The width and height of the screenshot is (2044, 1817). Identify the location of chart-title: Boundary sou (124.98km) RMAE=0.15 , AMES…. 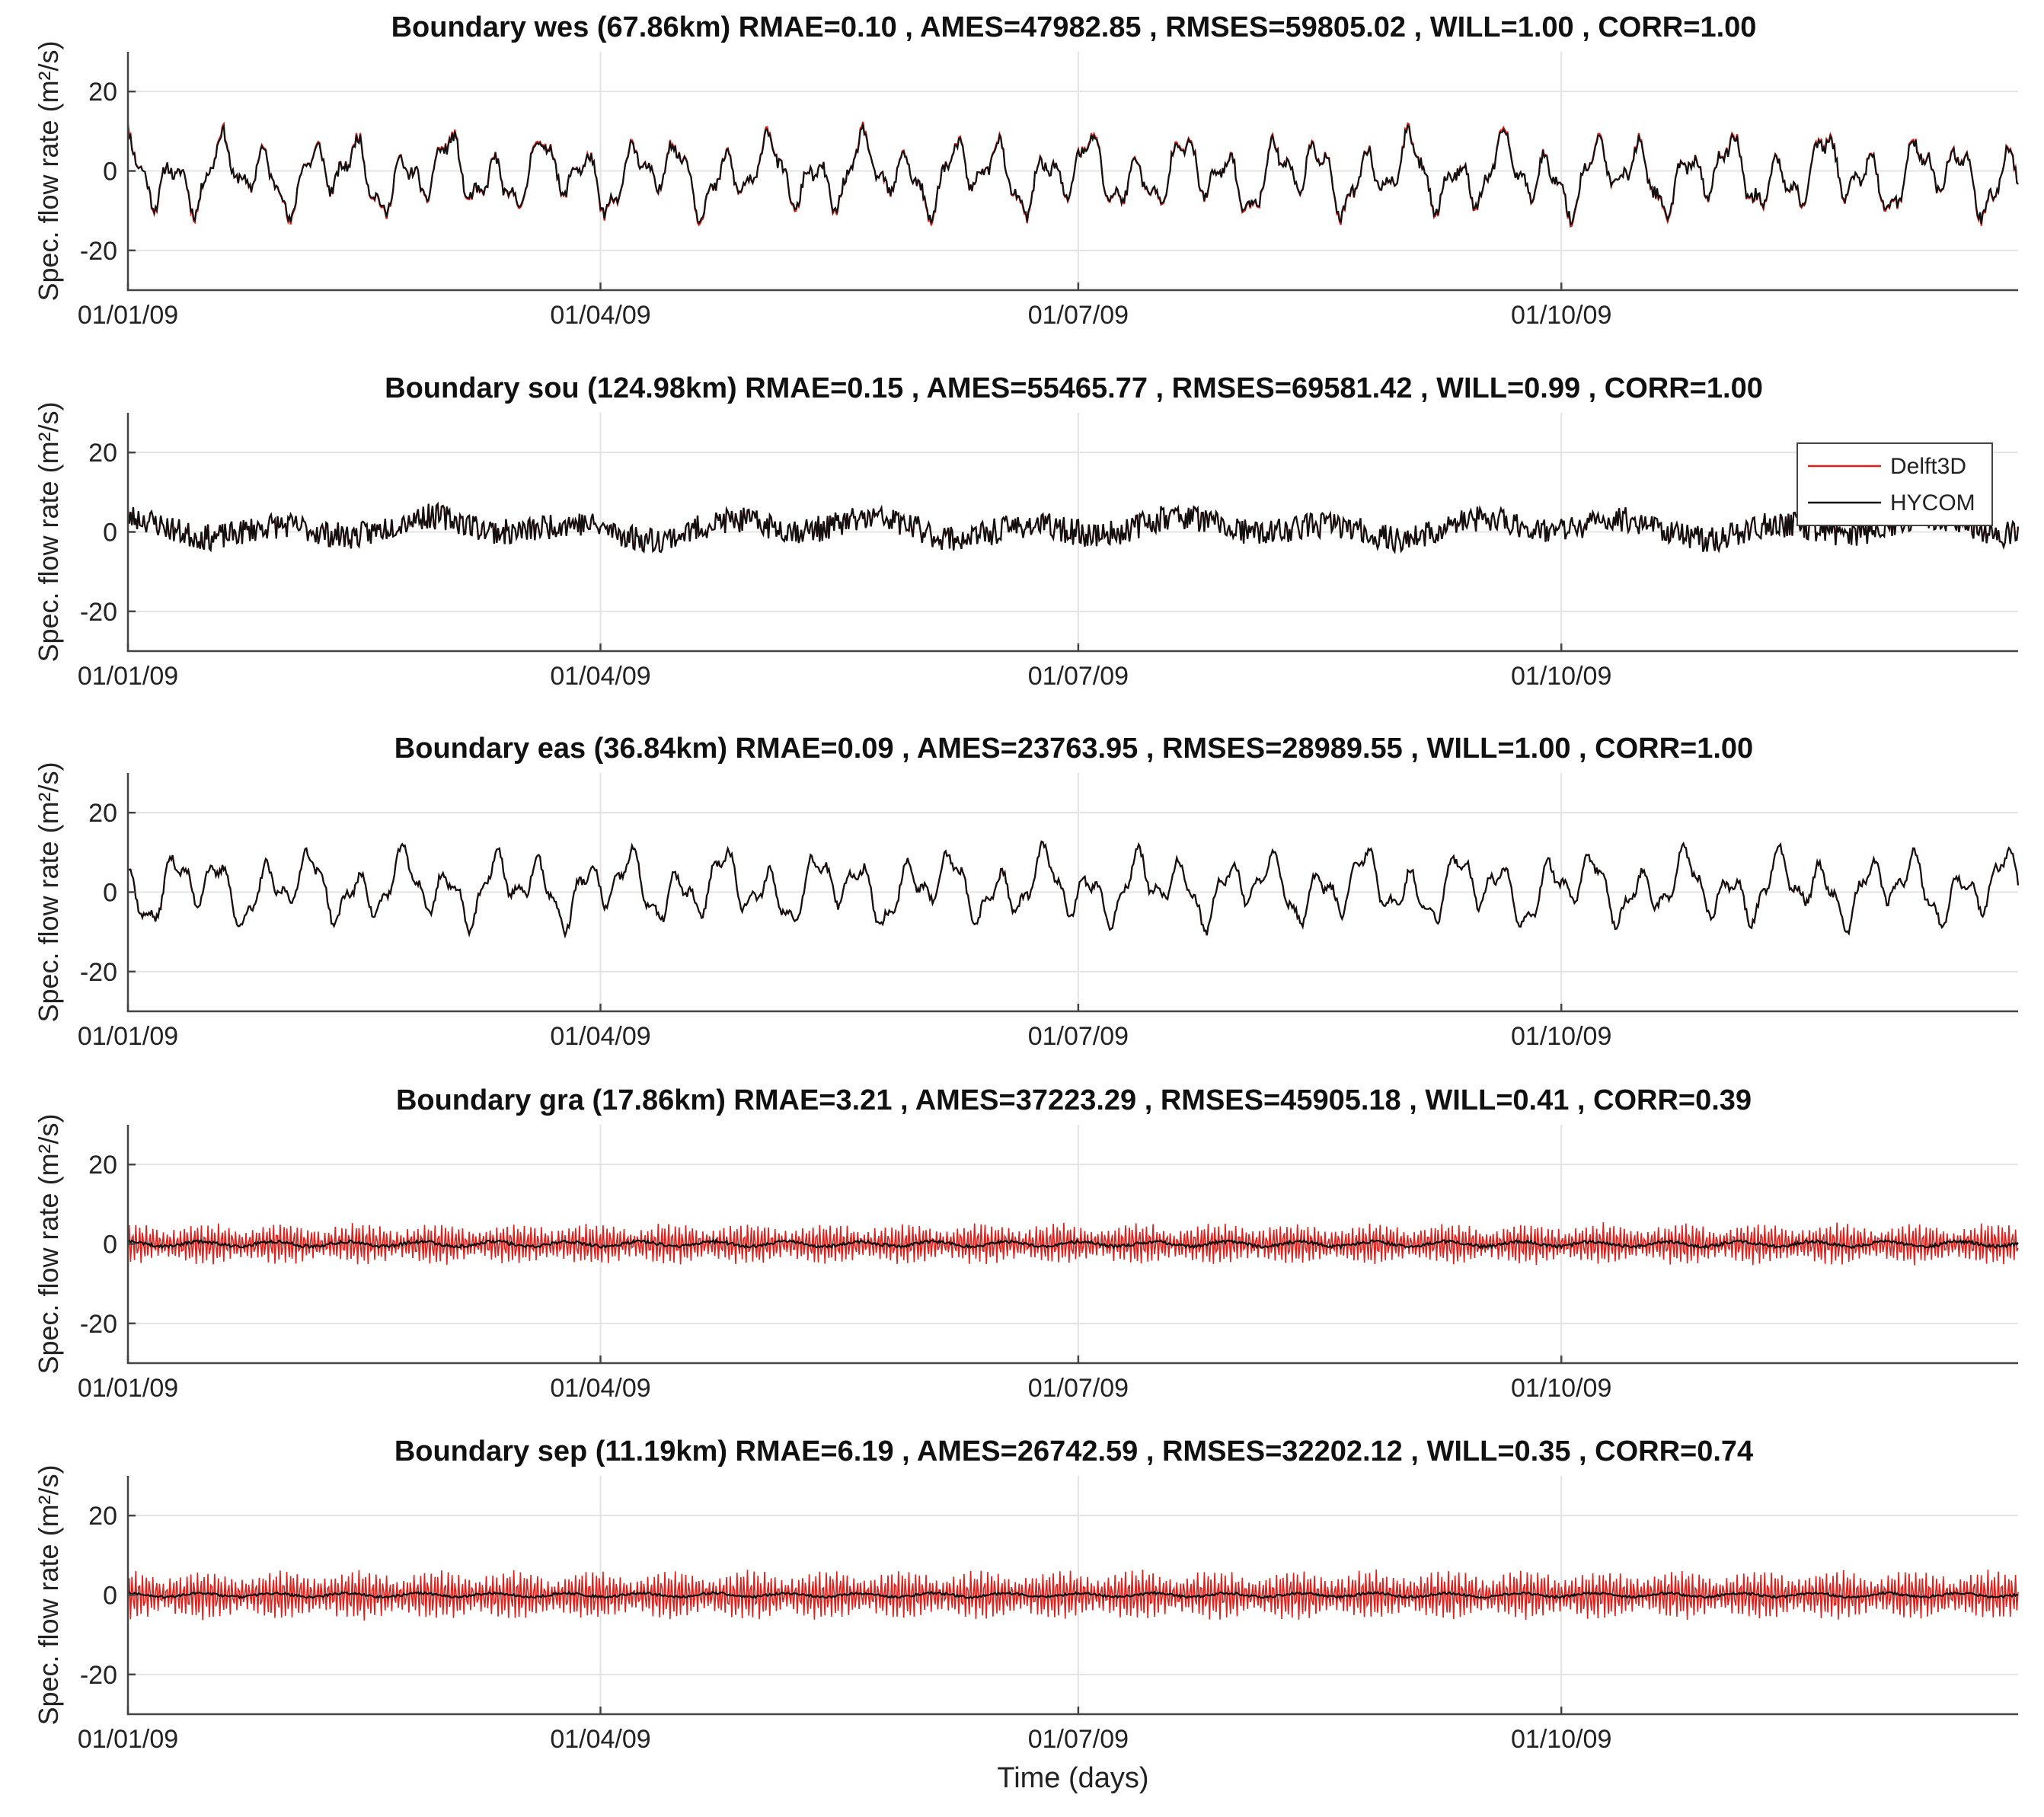
(1074, 388).